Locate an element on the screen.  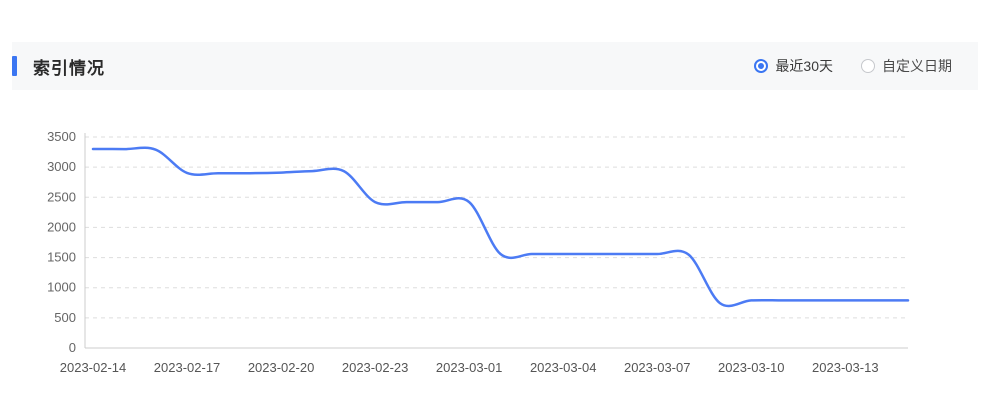
panel-header: 索引情况 最近30天 自定义日期 is located at coordinates (495, 66).